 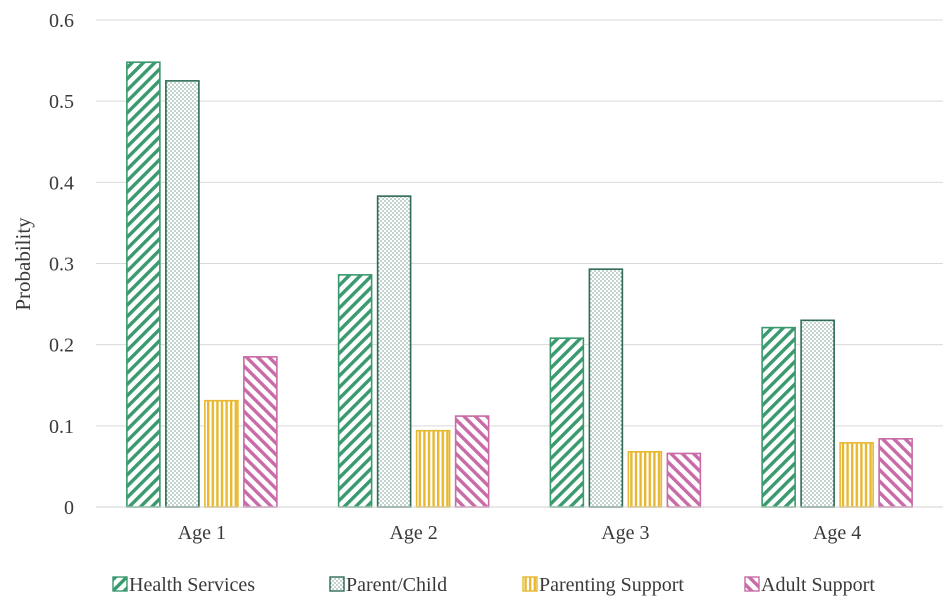 What do you see at coordinates (396, 585) in the screenshot?
I see `legend-label: Parent/Child` at bounding box center [396, 585].